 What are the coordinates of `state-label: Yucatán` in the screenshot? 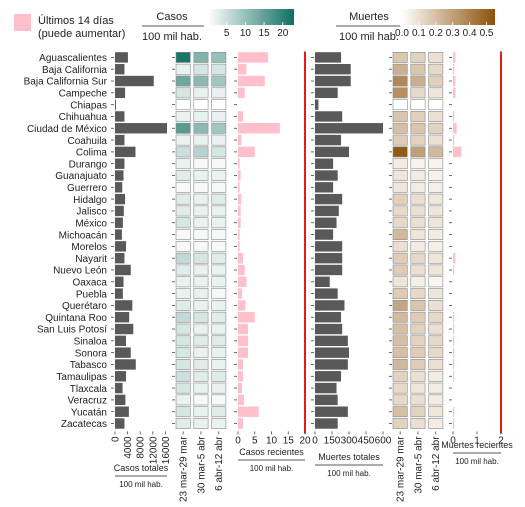 It's located at (89, 412).